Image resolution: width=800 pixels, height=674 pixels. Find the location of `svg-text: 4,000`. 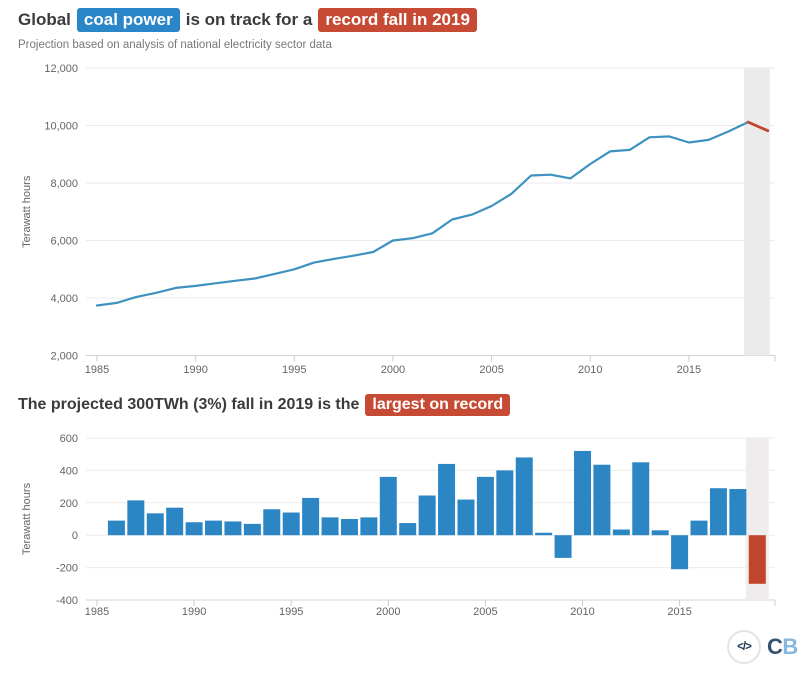

svg-text: 4,000 is located at coordinates (64, 299).